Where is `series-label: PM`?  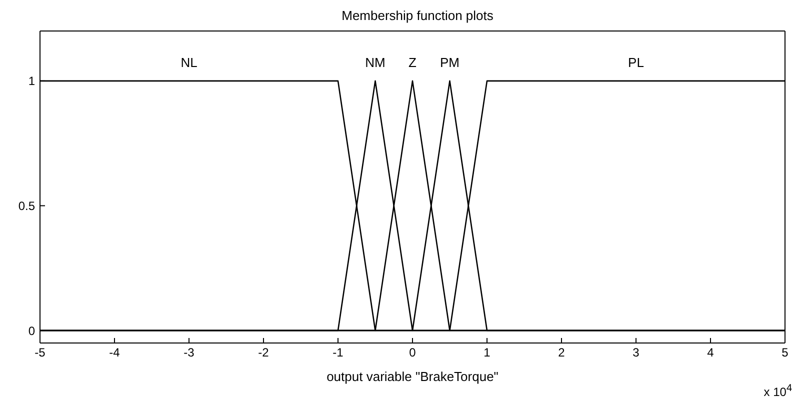 series-label: PM is located at coordinates (450, 62).